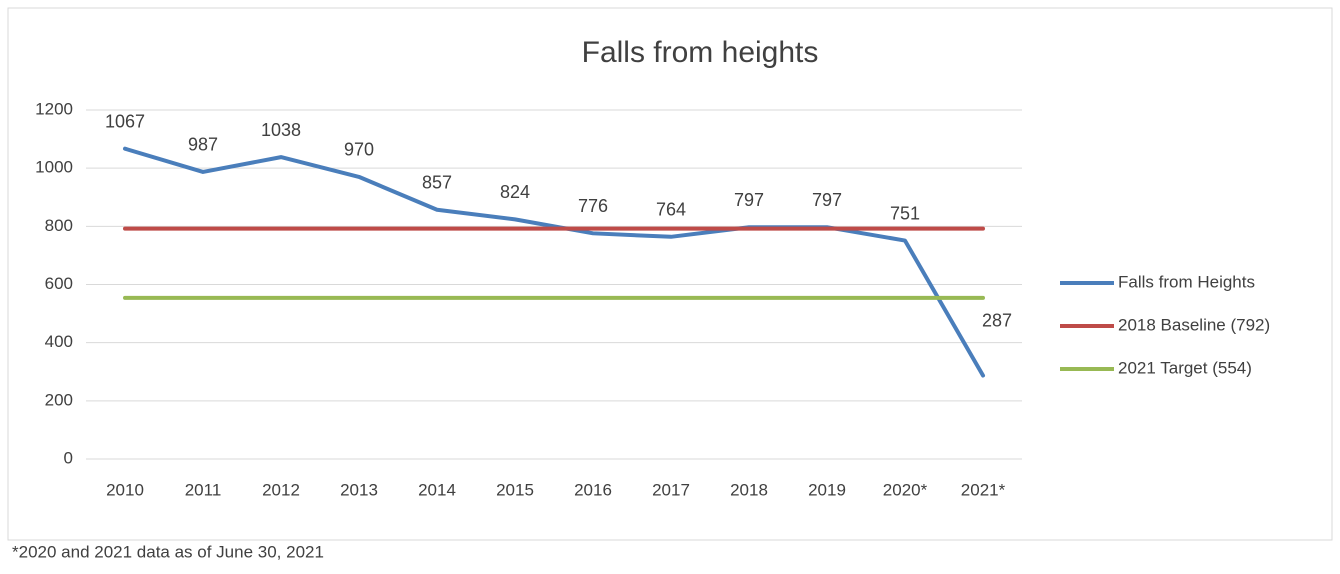 The width and height of the screenshot is (1340, 574). Describe the element at coordinates (905, 489) in the screenshot. I see `x-tick-label: 2020*` at that location.